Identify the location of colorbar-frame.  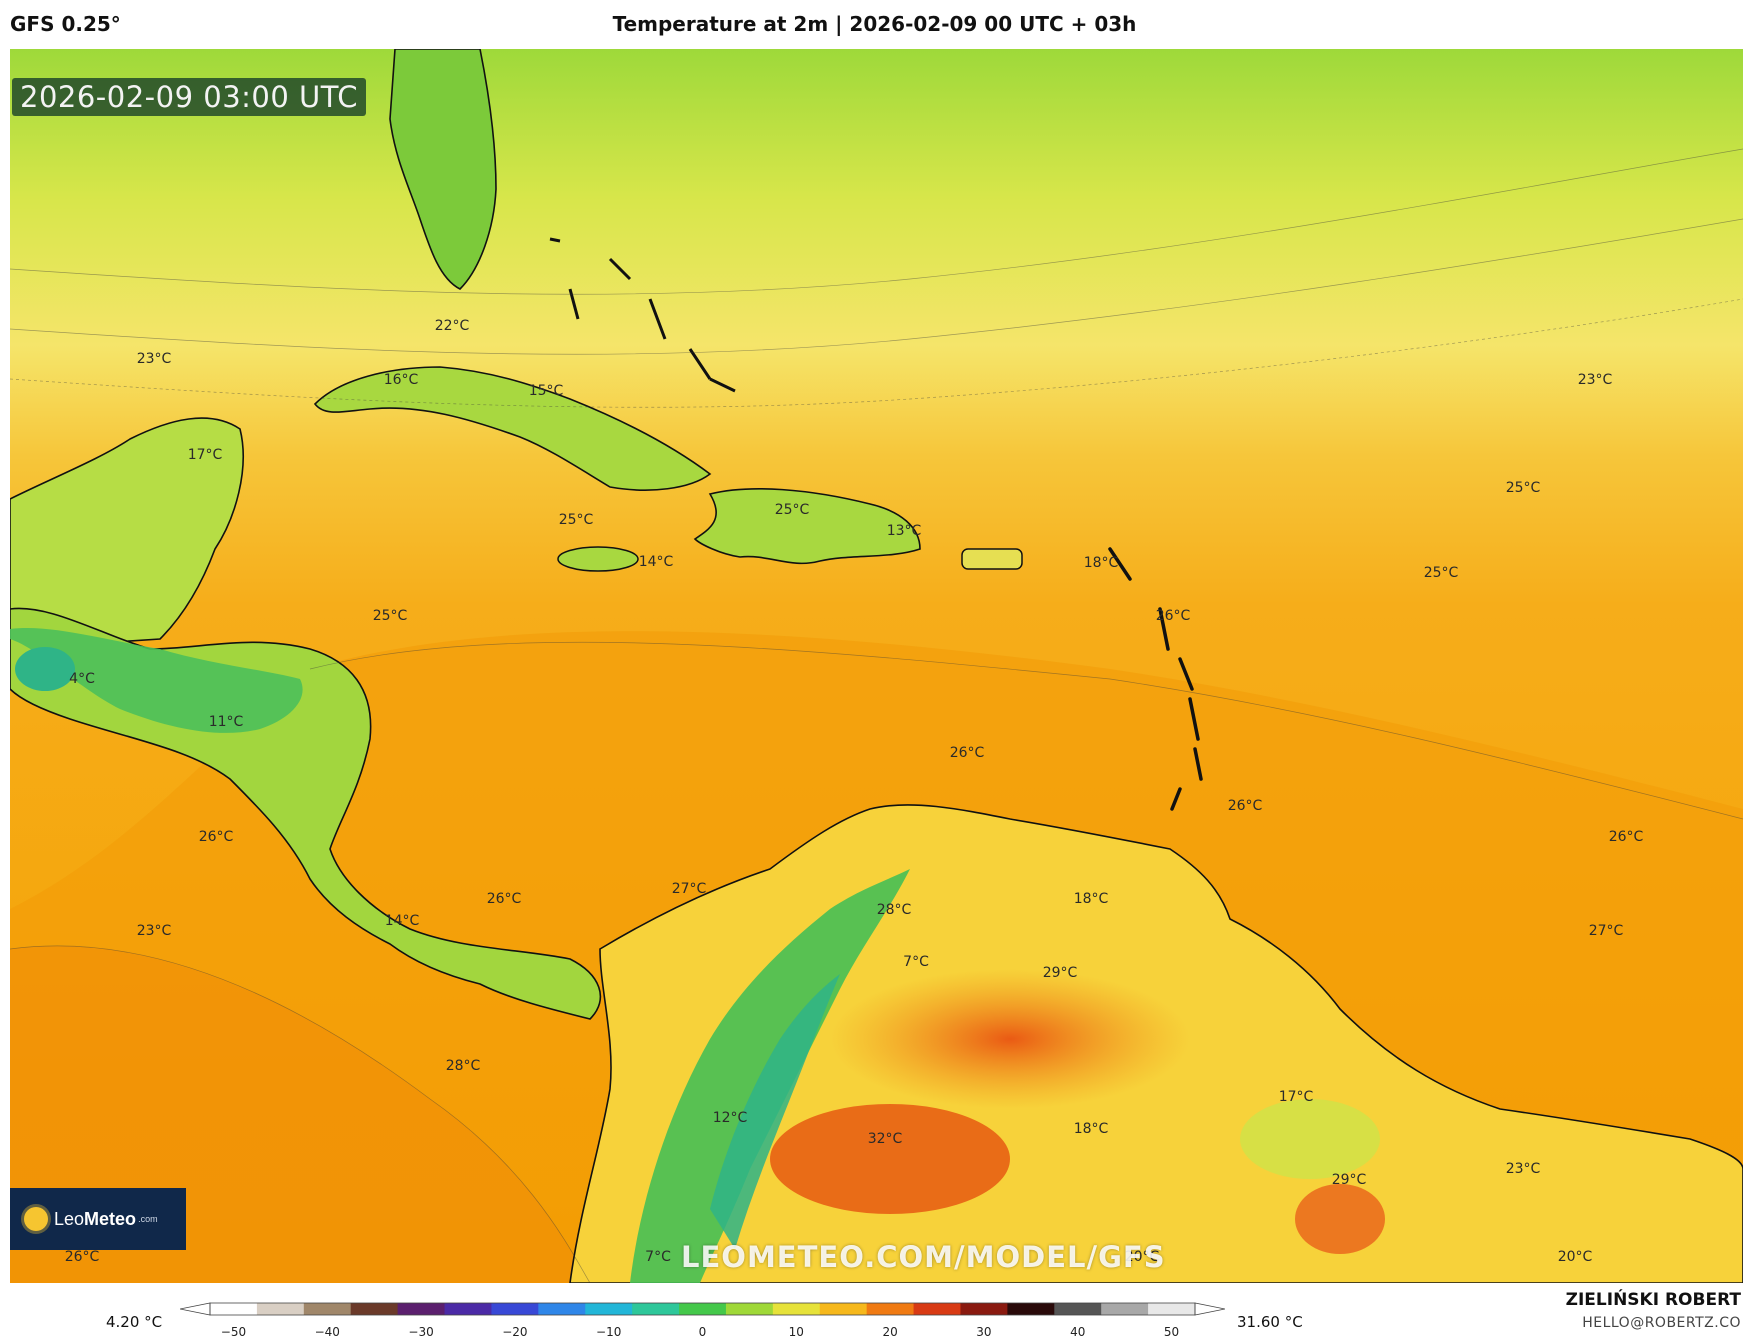
(702, 1309).